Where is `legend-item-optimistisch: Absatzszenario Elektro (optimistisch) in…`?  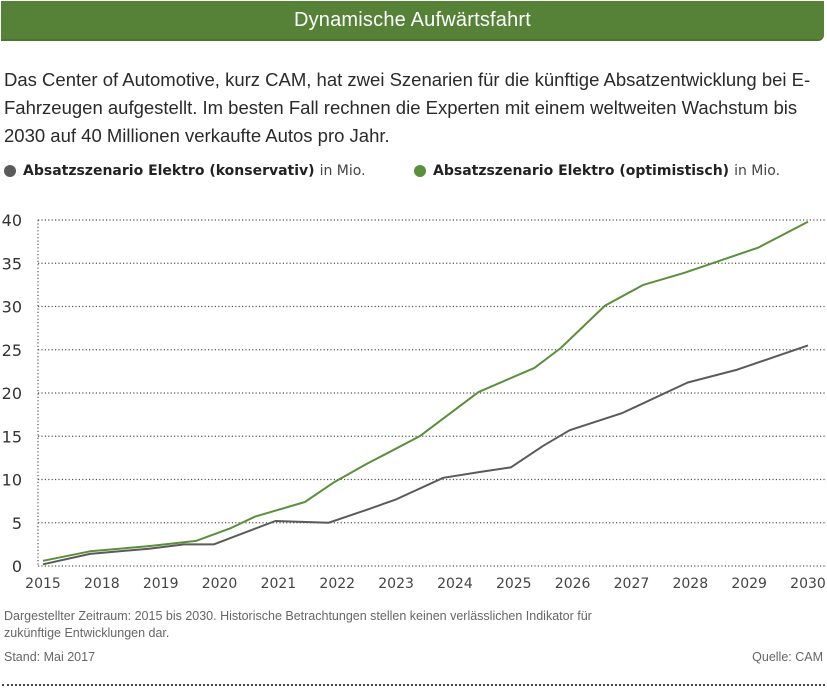
legend-item-optimistisch: Absatzszenario Elektro (optimistisch) in… is located at coordinates (597, 171).